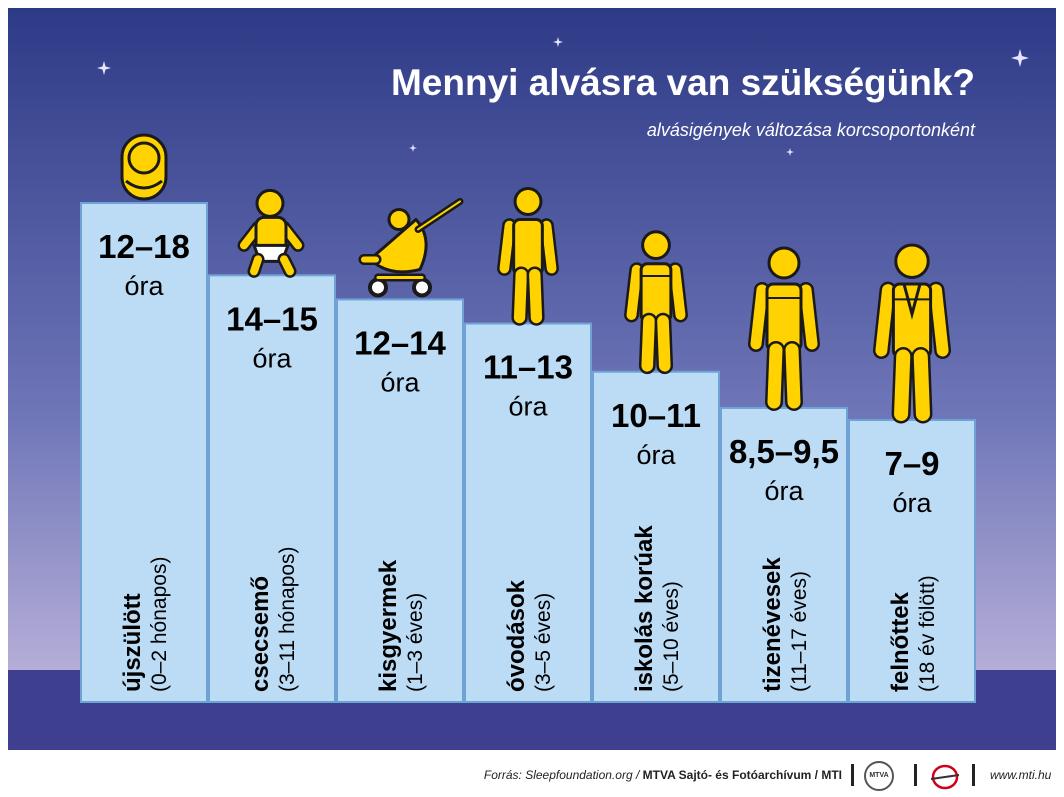 The image size is (1064, 797). Describe the element at coordinates (528, 256) in the screenshot. I see `preschooler-icon` at that location.